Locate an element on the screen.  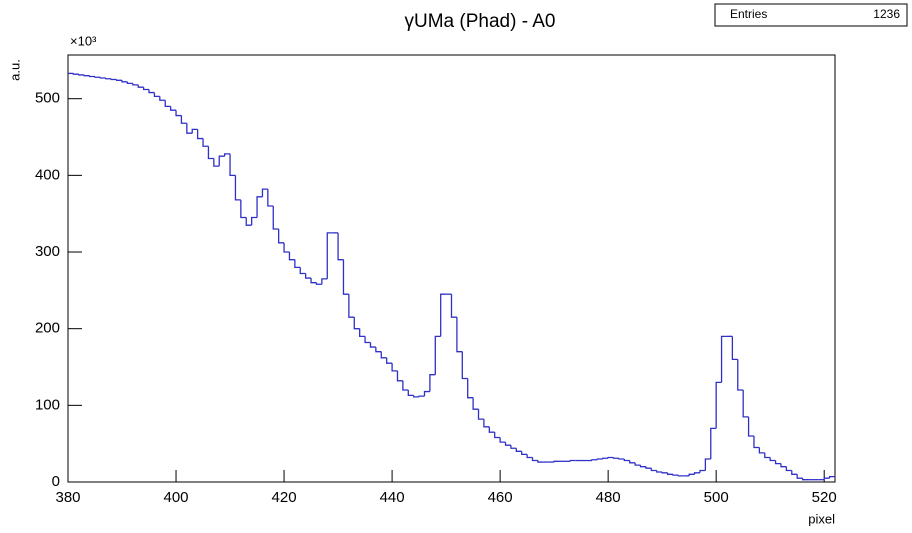
chart-title: γUMa (Phad) - A0 is located at coordinates (480, 21).